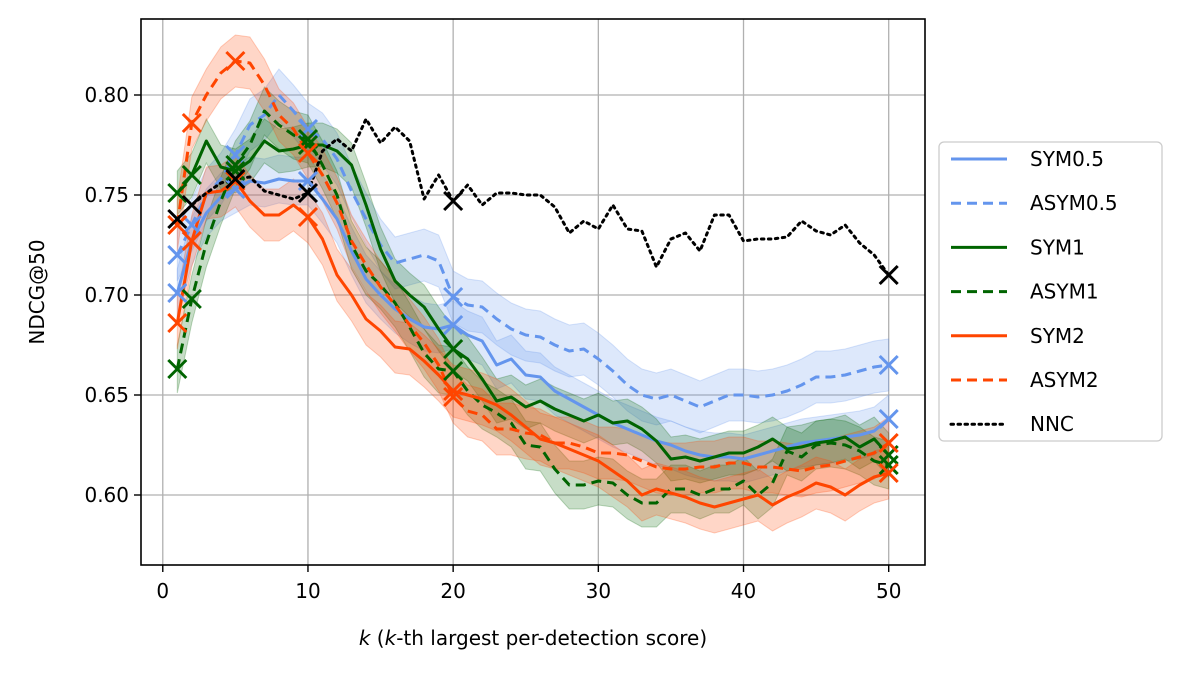  What do you see at coordinates (1057, 336) in the screenshot?
I see `legend-label-SYM2: SYM2` at bounding box center [1057, 336].